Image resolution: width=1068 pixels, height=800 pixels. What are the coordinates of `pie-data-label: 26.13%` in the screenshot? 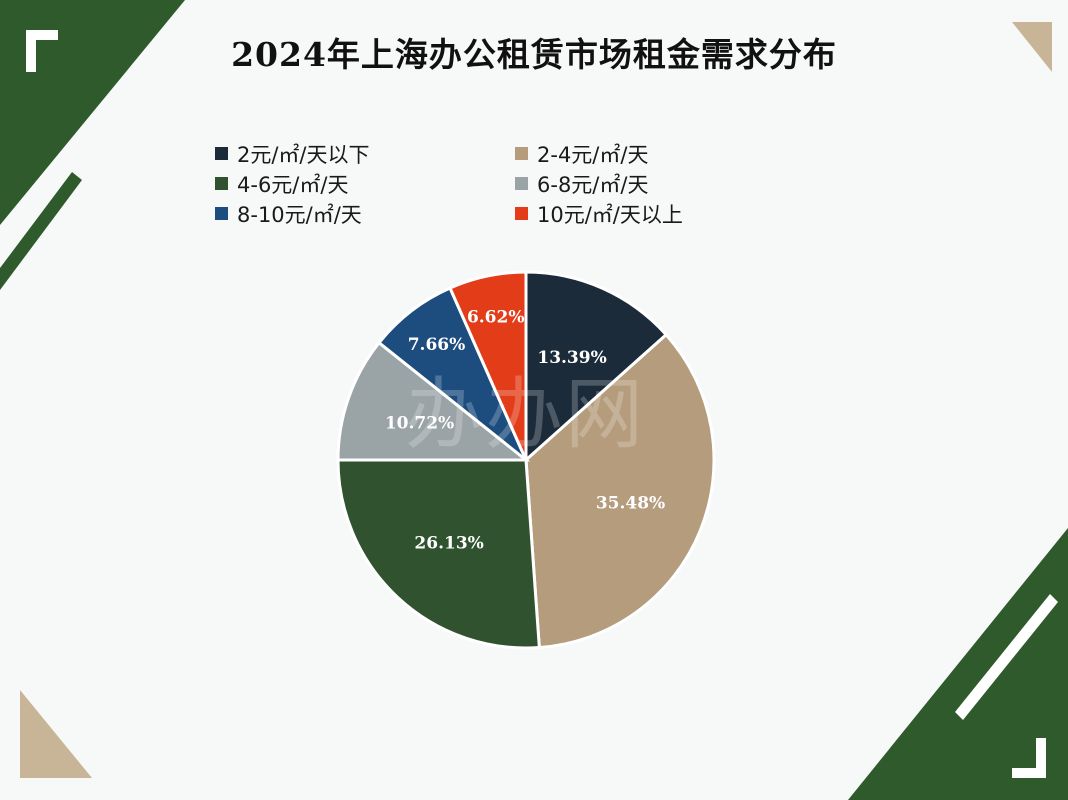 It's located at (448, 544).